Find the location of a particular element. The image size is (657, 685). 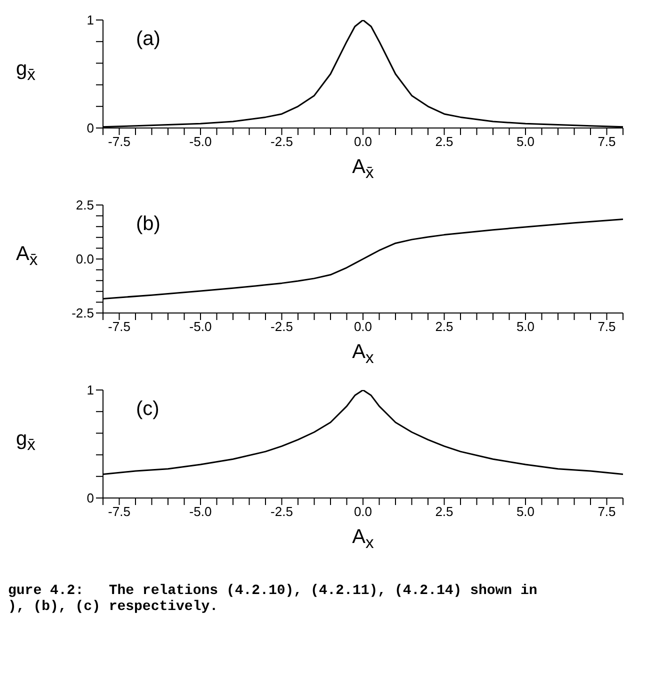

text: gure 4.2: The relations (4.2.10), (4.2.11), (4.2.14) shown in is located at coordinates (273, 591).